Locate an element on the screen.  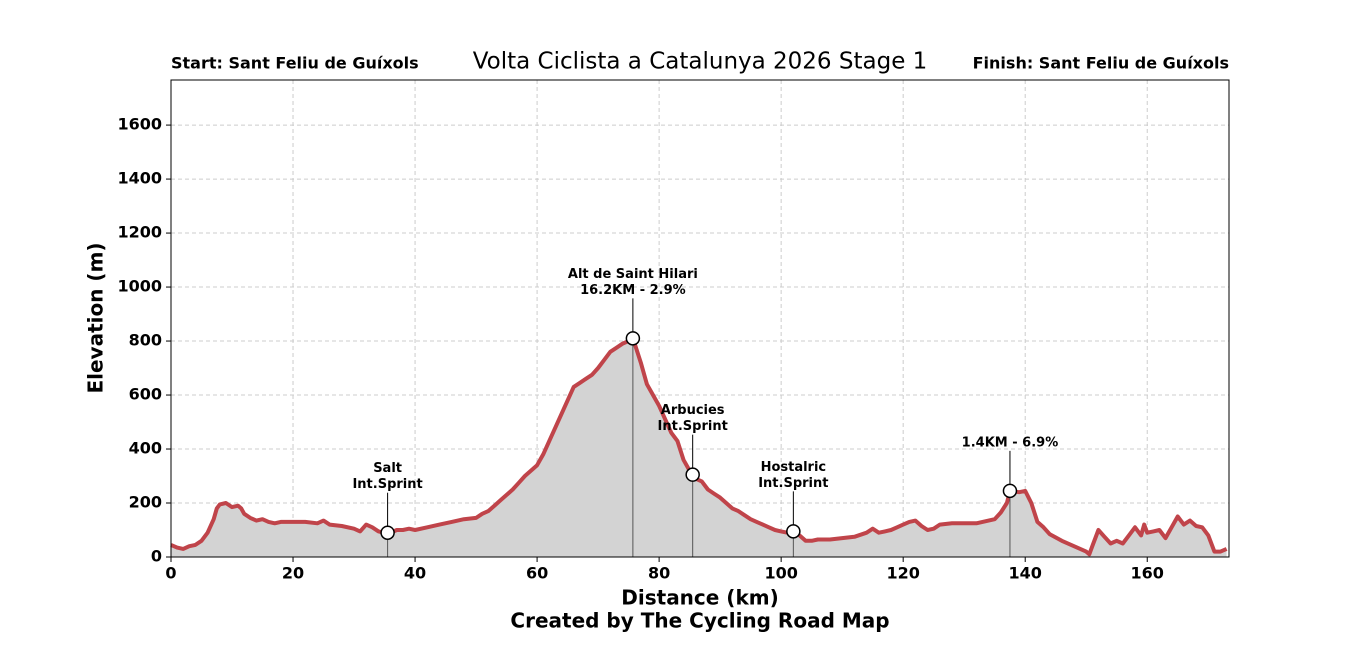
x-tick-label: 40 is located at coordinates (415, 573).